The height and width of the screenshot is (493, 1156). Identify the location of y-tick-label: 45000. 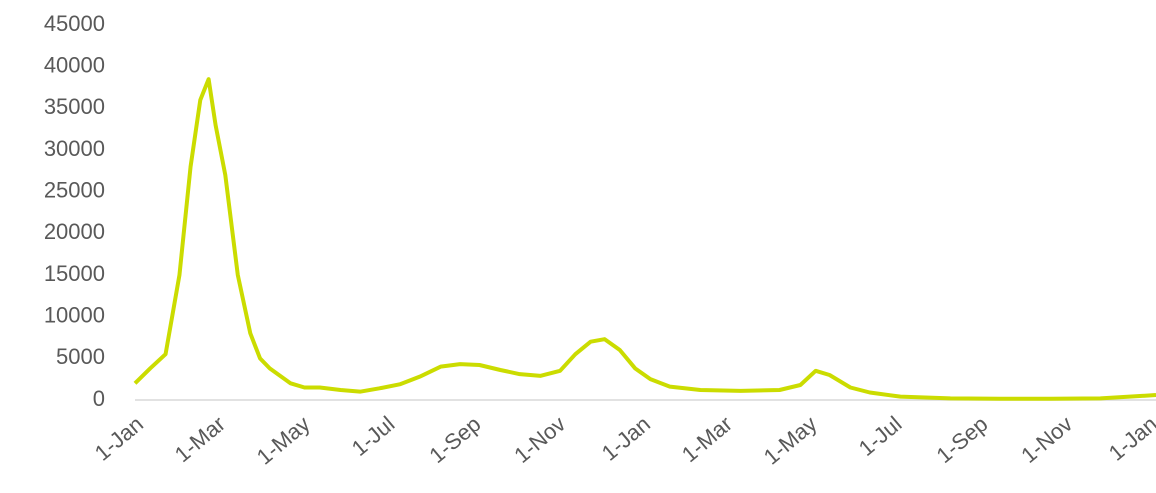
(74, 23).